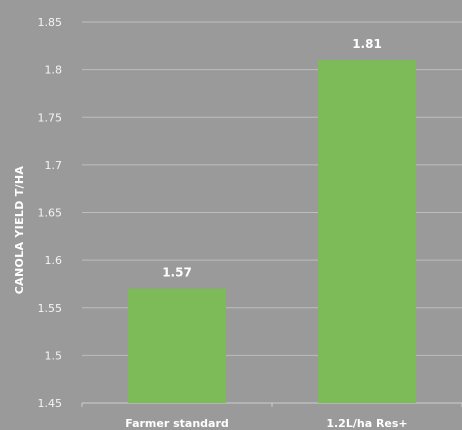 The height and width of the screenshot is (430, 462). What do you see at coordinates (177, 423) in the screenshot?
I see `x-category-label: Farmer standard` at bounding box center [177, 423].